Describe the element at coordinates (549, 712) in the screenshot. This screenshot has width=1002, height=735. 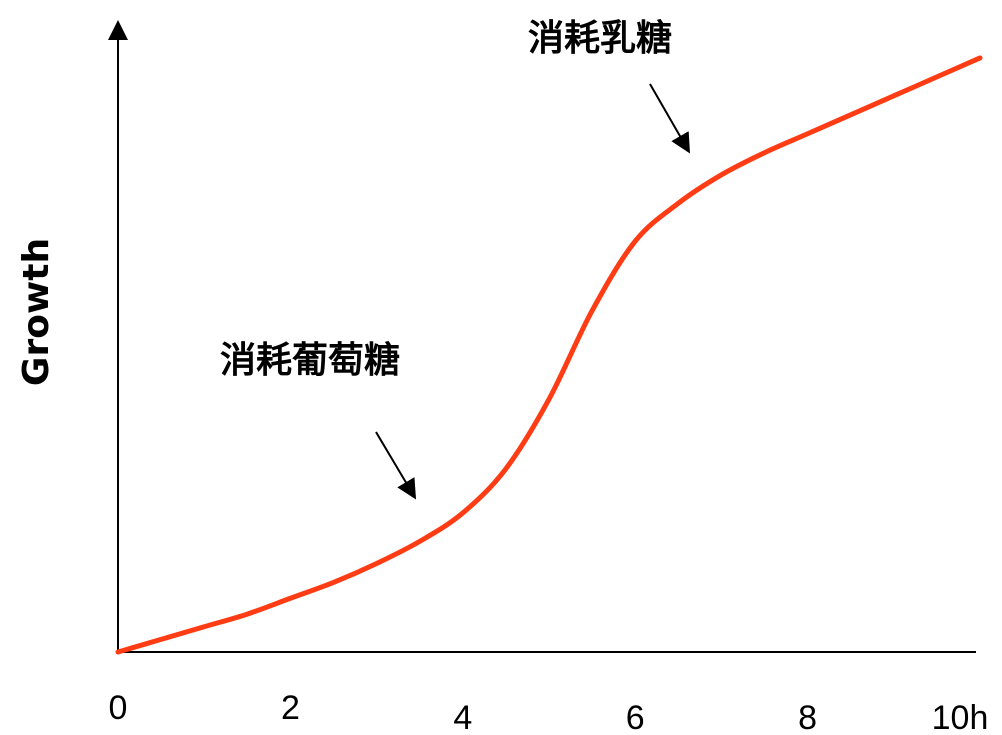
I see `x-tick-labels: 0 2 4 6 8 10h` at that location.